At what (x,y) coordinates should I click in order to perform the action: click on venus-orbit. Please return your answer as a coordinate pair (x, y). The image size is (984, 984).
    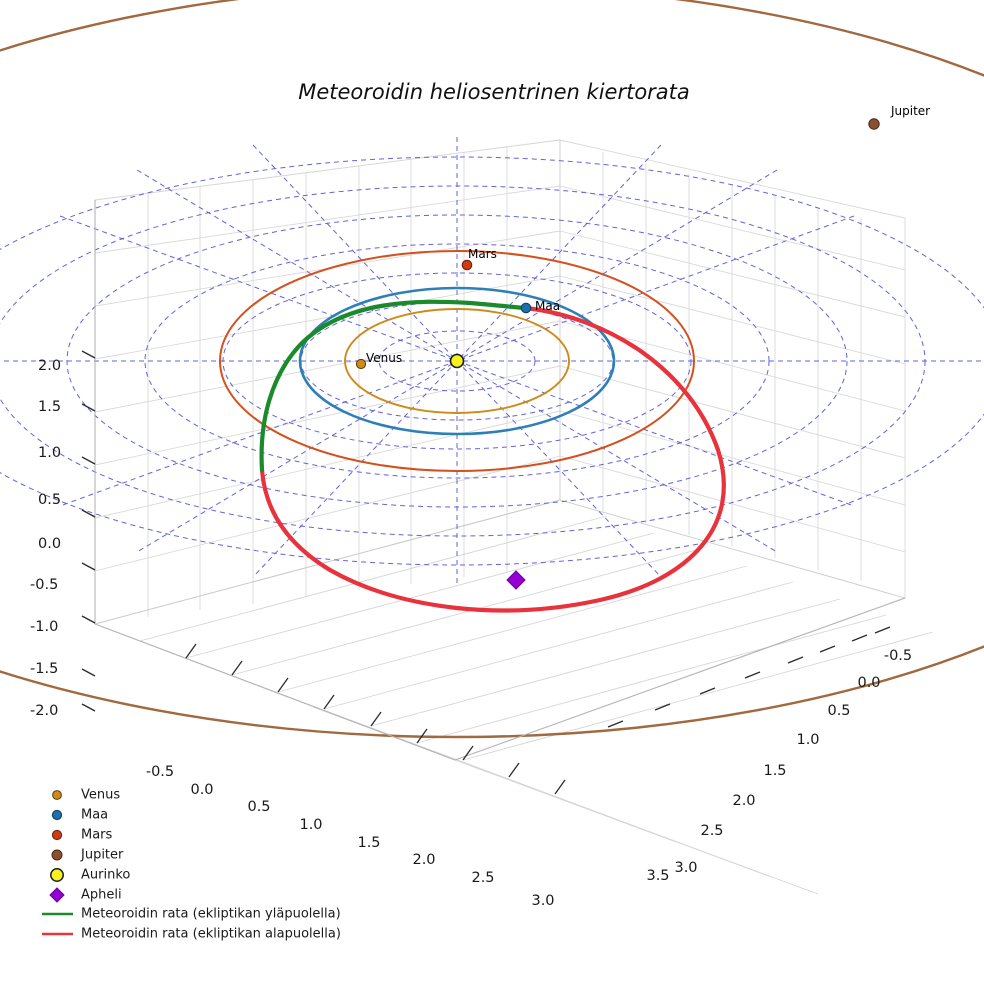
    Looking at the image, I should click on (457, 361).